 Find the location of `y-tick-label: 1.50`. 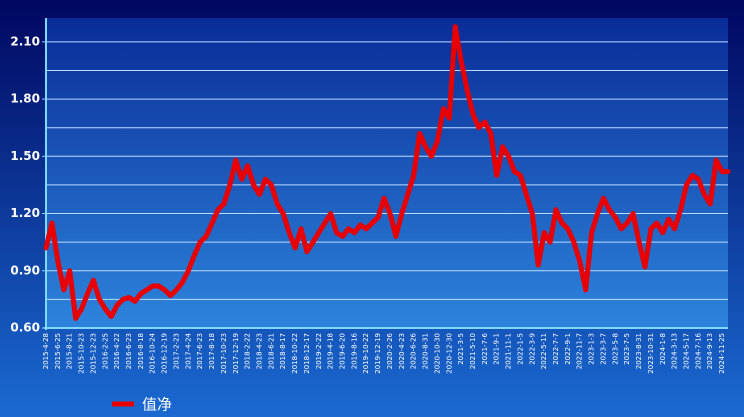

y-tick-label: 1.50 is located at coordinates (25, 156).